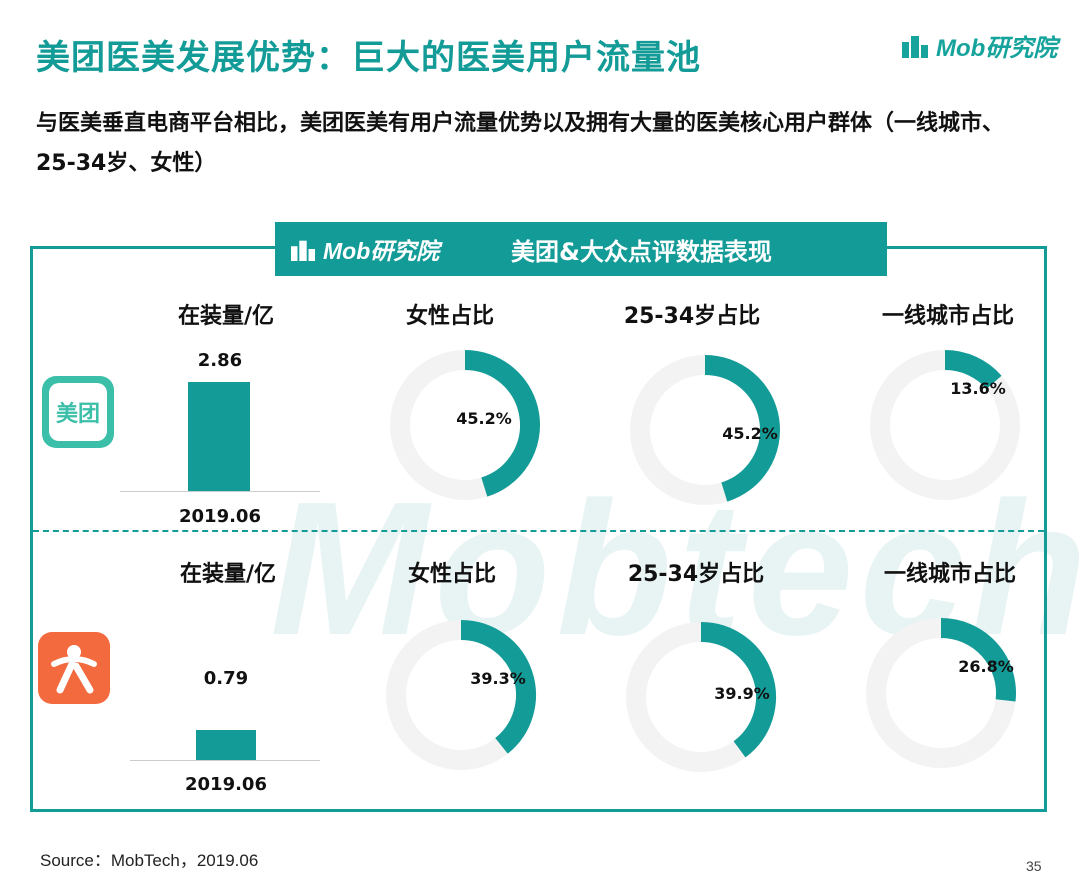 The width and height of the screenshot is (1080, 894). I want to click on brand-name: Mob研究院, so click(997, 48).